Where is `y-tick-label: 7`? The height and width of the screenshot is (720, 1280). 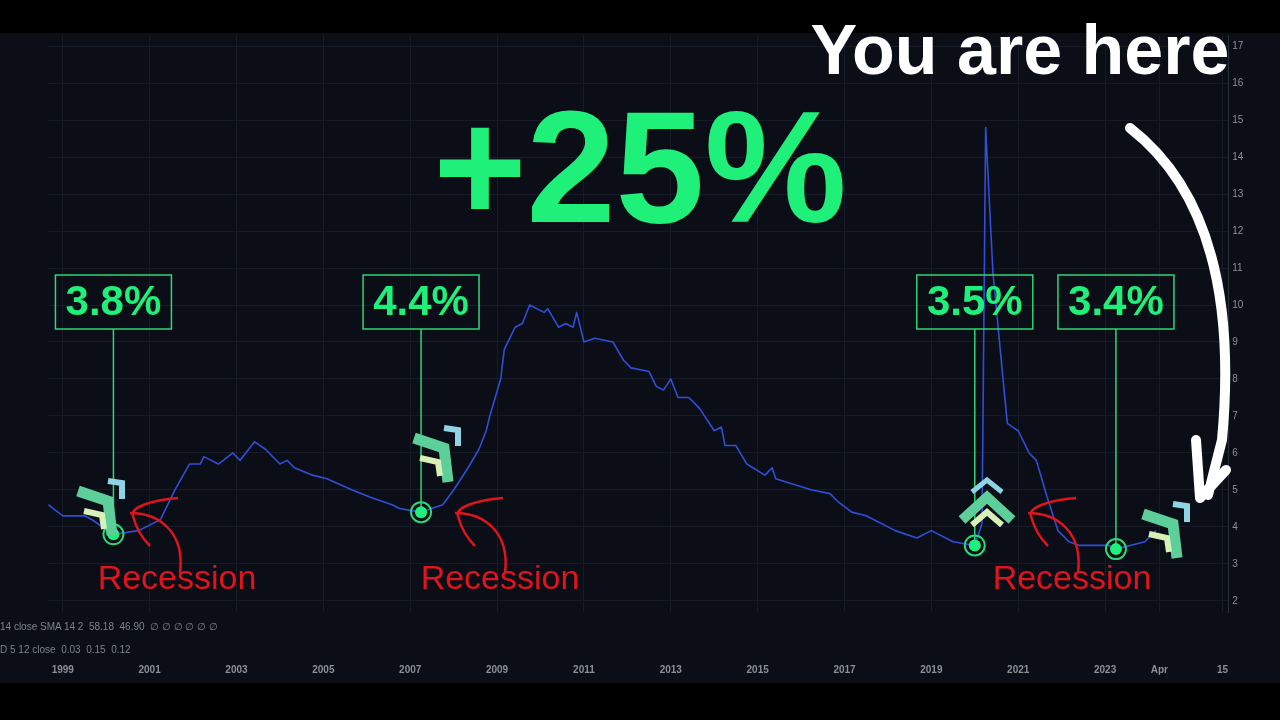
y-tick-label: 7 is located at coordinates (1235, 415).